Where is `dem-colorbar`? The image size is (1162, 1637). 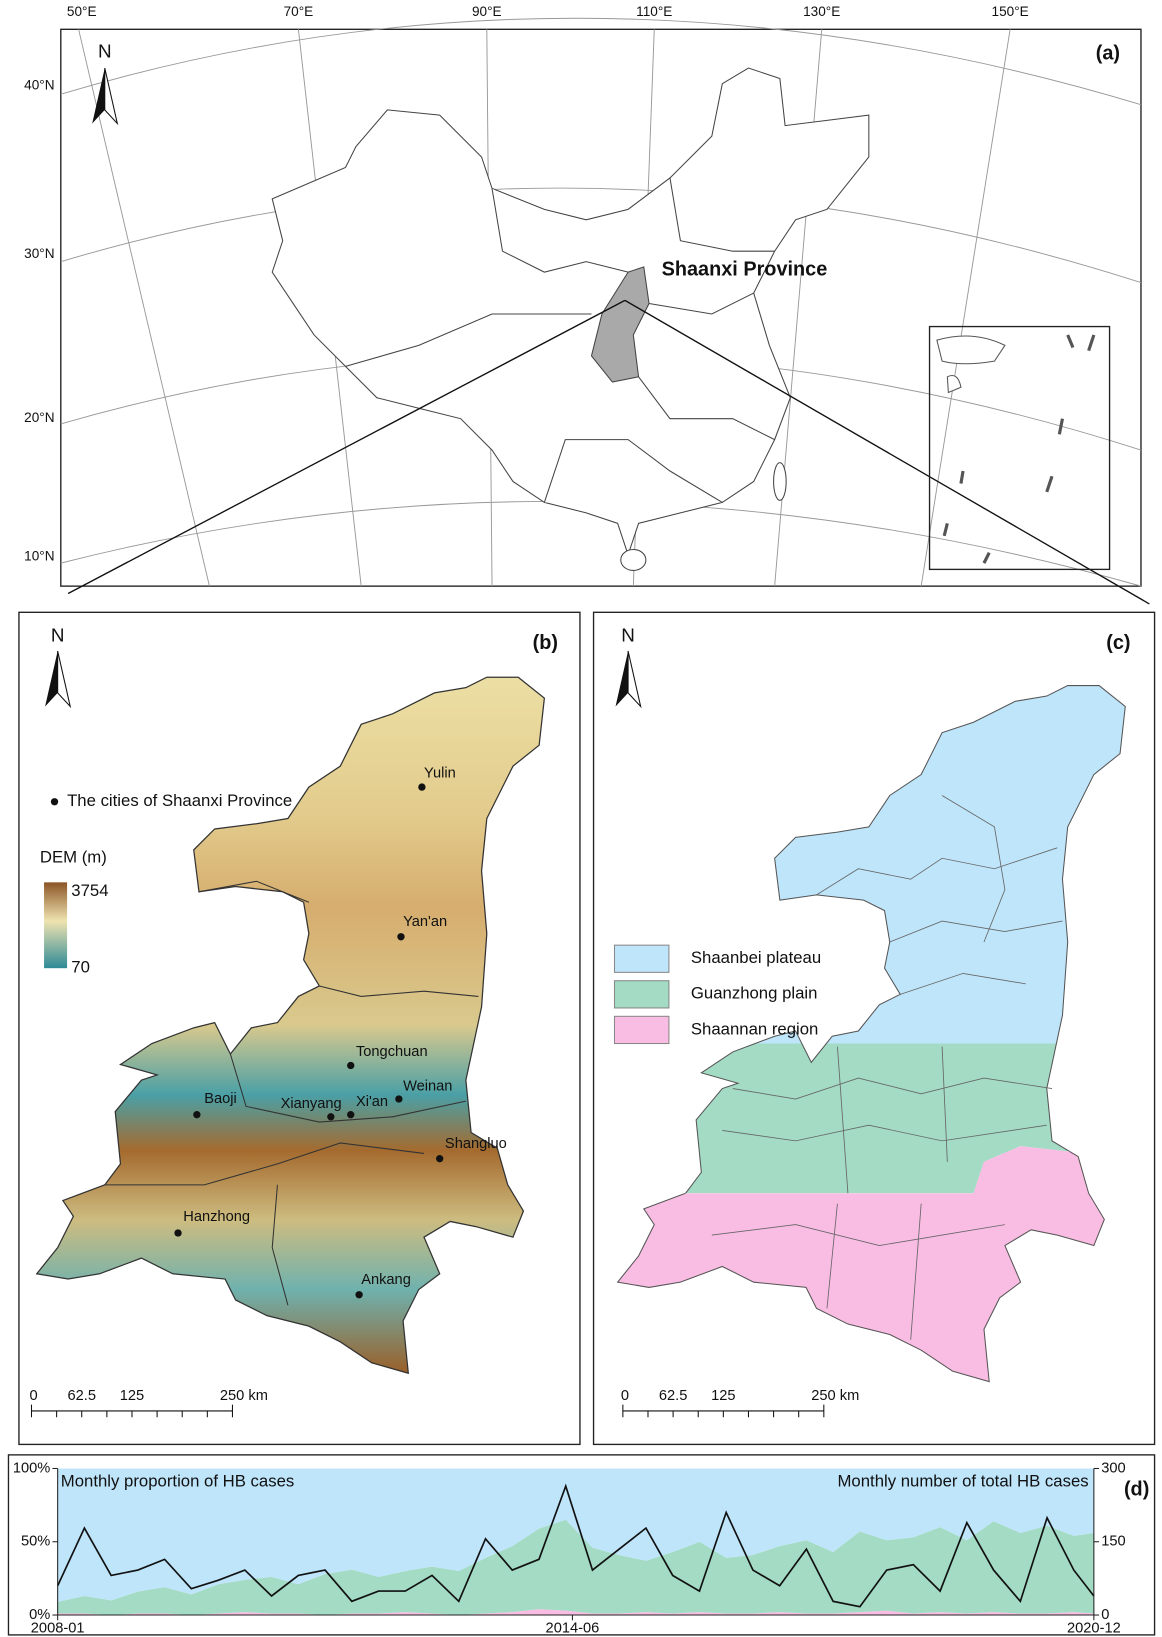
dem-colorbar is located at coordinates (56, 925).